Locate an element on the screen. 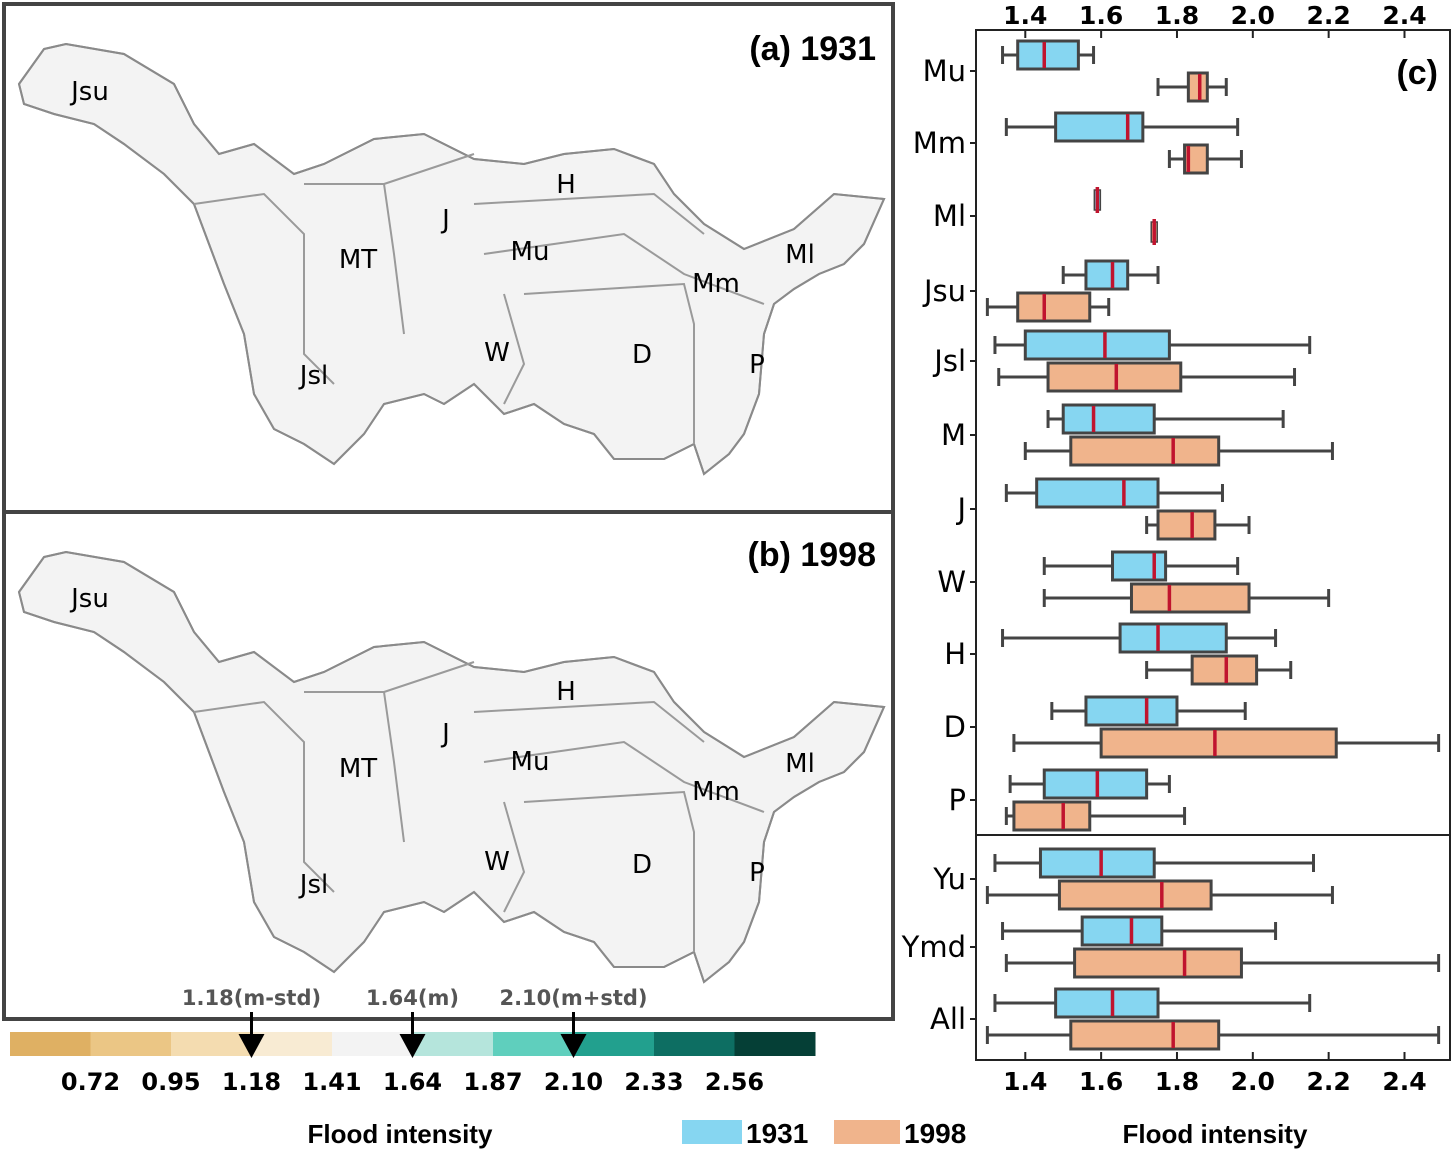 The height and width of the screenshot is (1152, 1454). box-1931-w is located at coordinates (1141, 566).